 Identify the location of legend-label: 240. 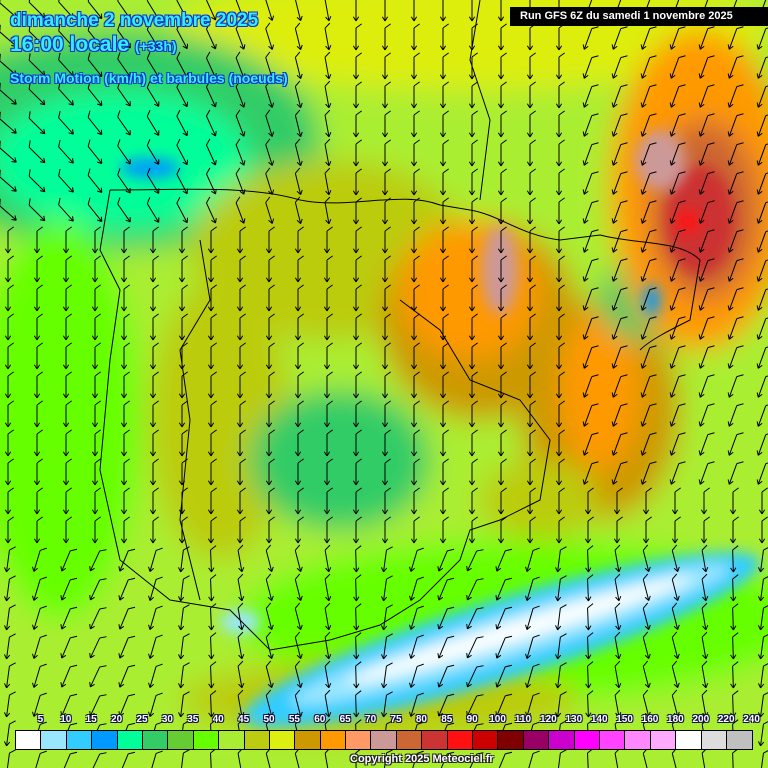
(751, 719).